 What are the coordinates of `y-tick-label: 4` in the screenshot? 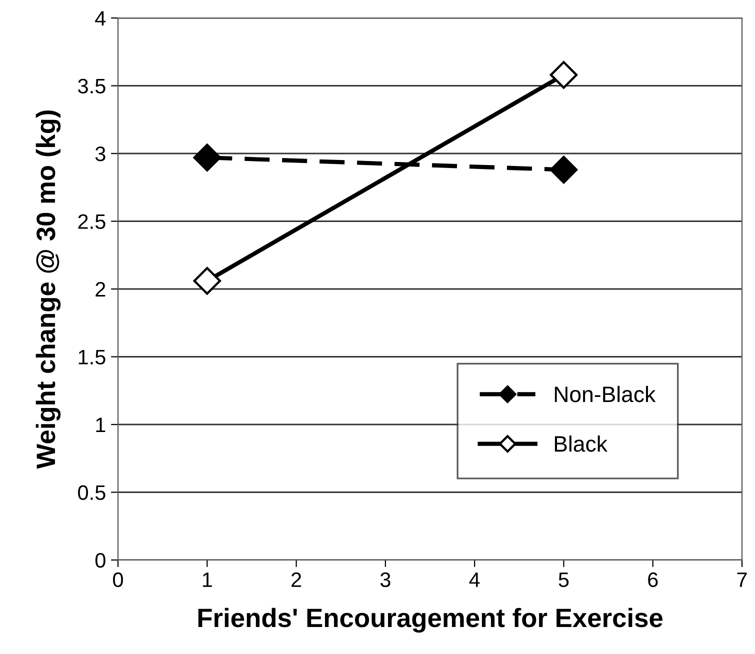 It's located at (100, 18).